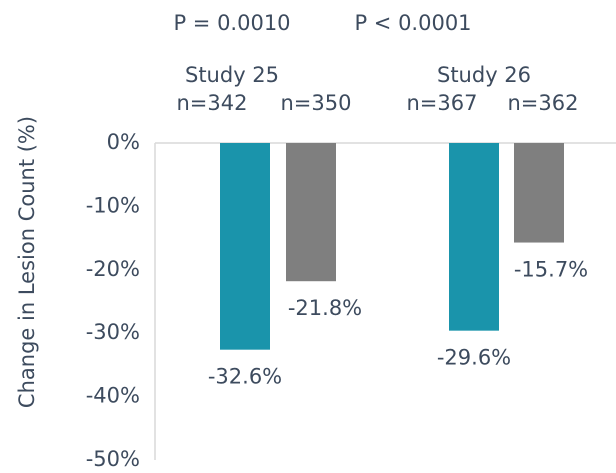  What do you see at coordinates (474, 358) in the screenshot?
I see `data-label: -29.6%` at bounding box center [474, 358].